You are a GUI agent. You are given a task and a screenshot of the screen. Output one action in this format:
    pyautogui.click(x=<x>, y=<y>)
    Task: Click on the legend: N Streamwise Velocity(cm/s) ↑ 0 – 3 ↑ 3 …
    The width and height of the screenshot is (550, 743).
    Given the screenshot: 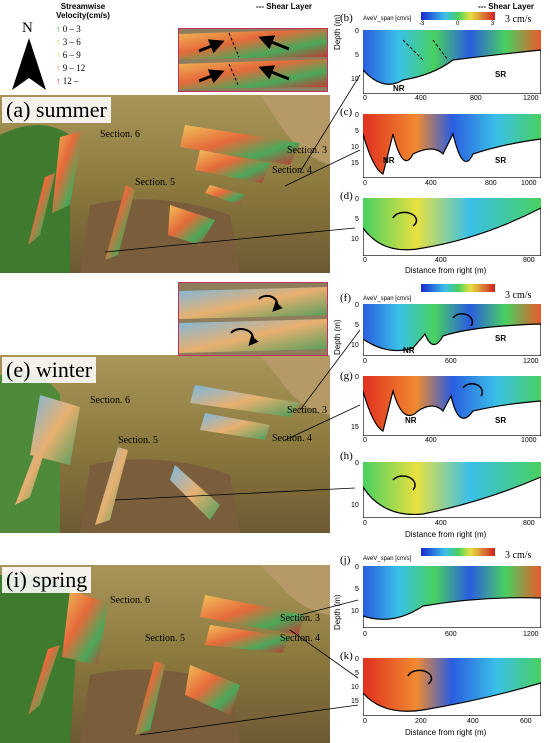 What is the action you would take?
    pyautogui.click(x=55, y=50)
    